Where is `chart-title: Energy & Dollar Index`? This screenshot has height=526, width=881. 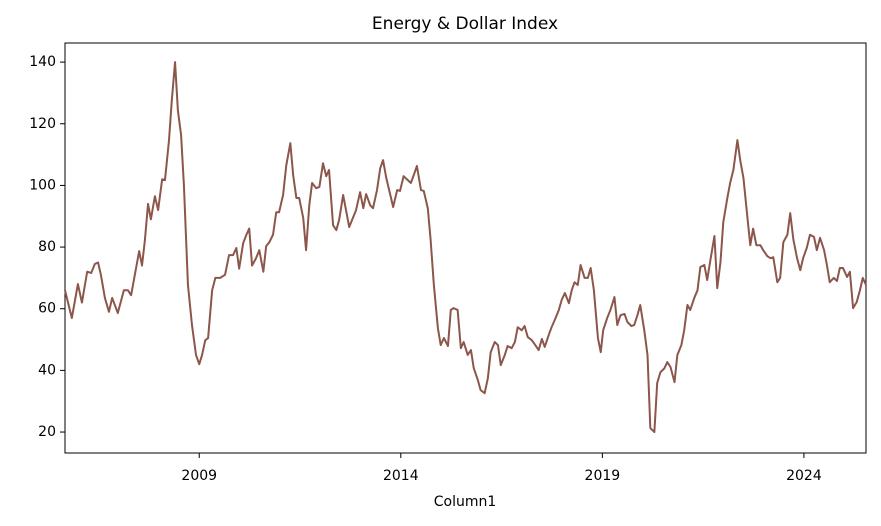 chart-title: Energy & Dollar Index is located at coordinates (465, 24).